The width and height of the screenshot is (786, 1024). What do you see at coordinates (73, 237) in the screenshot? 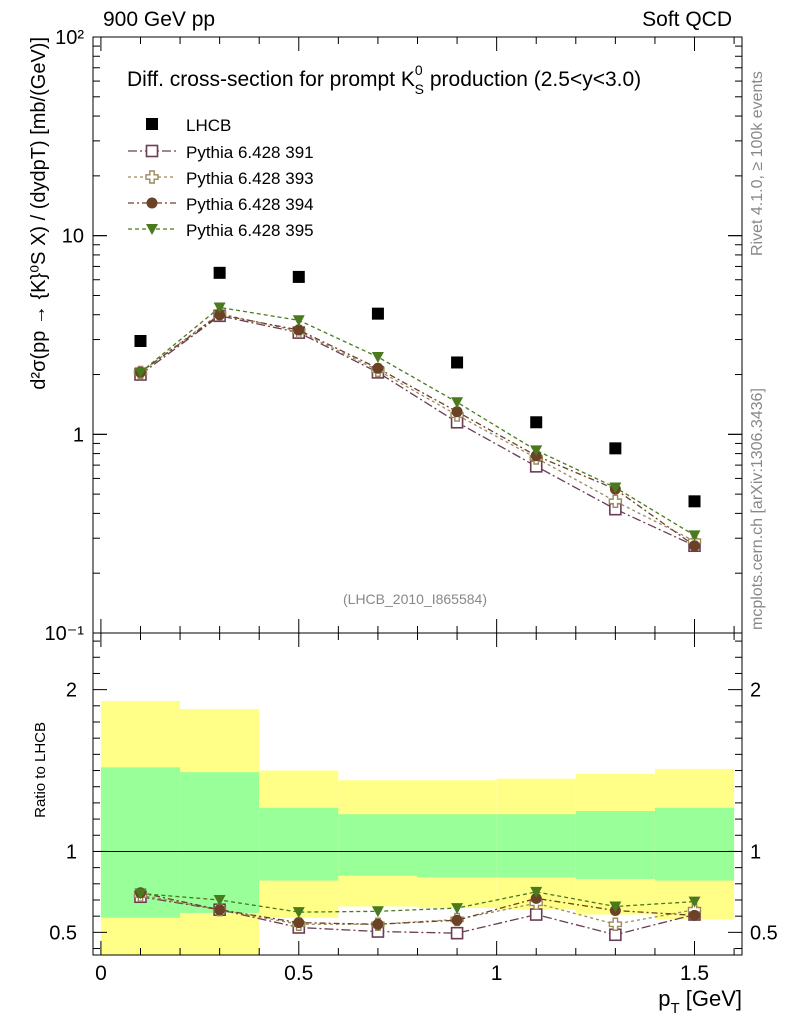
I see `y-tick-label: 10` at bounding box center [73, 237].